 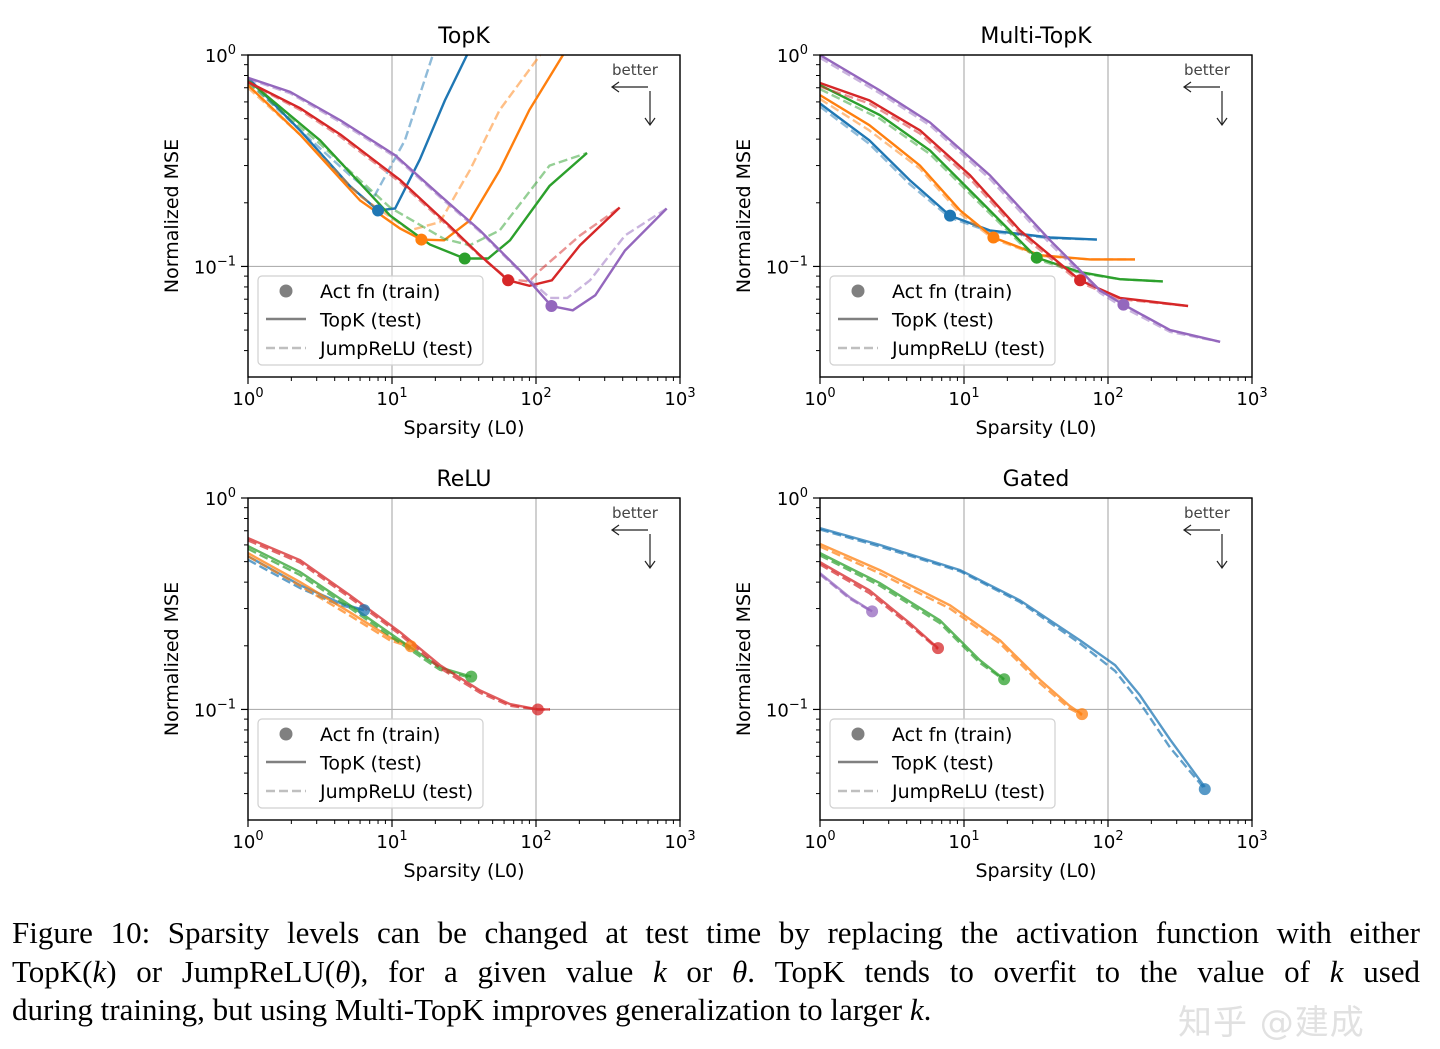 What do you see at coordinates (968, 349) in the screenshot?
I see `legend-label-jumprelu: JumpReLU (test)` at bounding box center [968, 349].